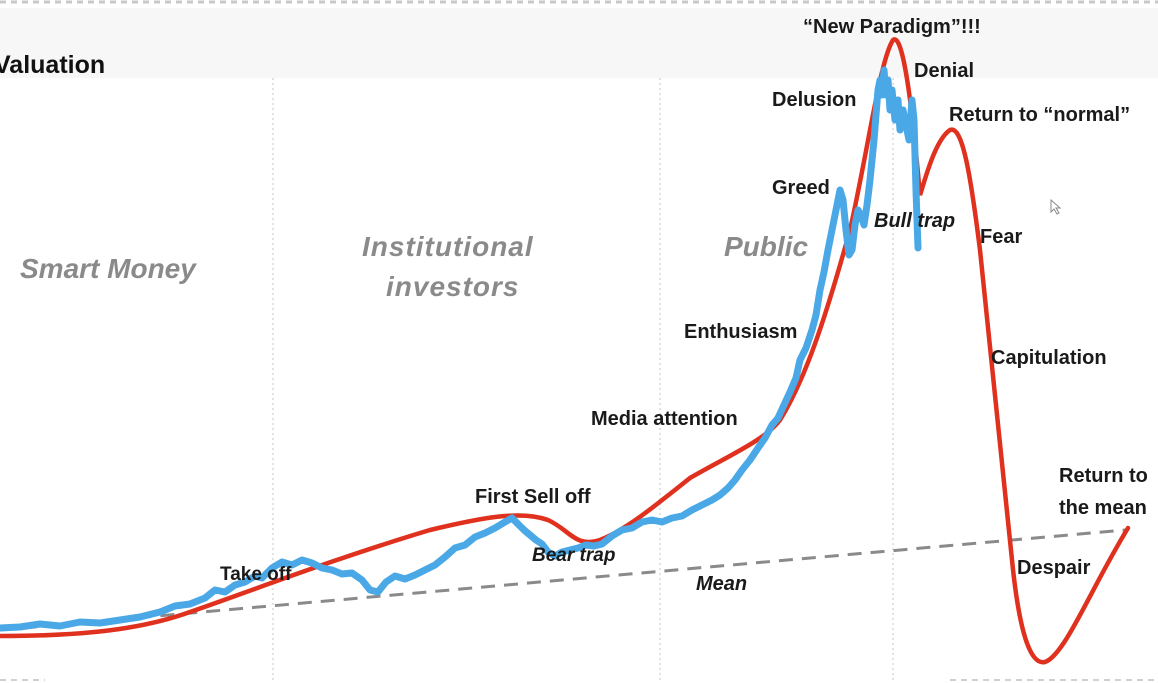  What do you see at coordinates (256, 574) in the screenshot?
I see `label-take-off: Take off` at bounding box center [256, 574].